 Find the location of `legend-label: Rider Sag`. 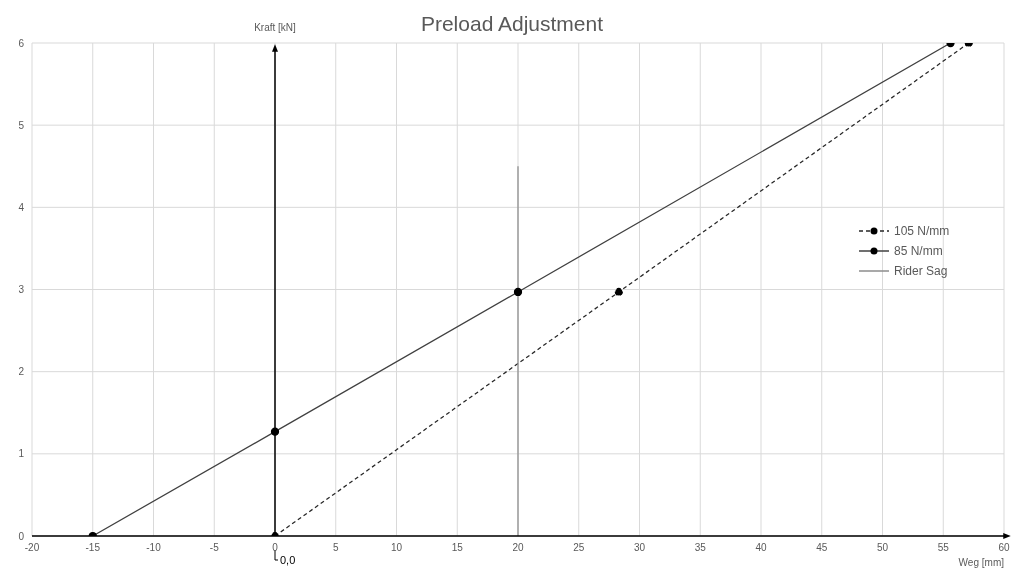

legend-label: Rider Sag is located at coordinates (921, 271).